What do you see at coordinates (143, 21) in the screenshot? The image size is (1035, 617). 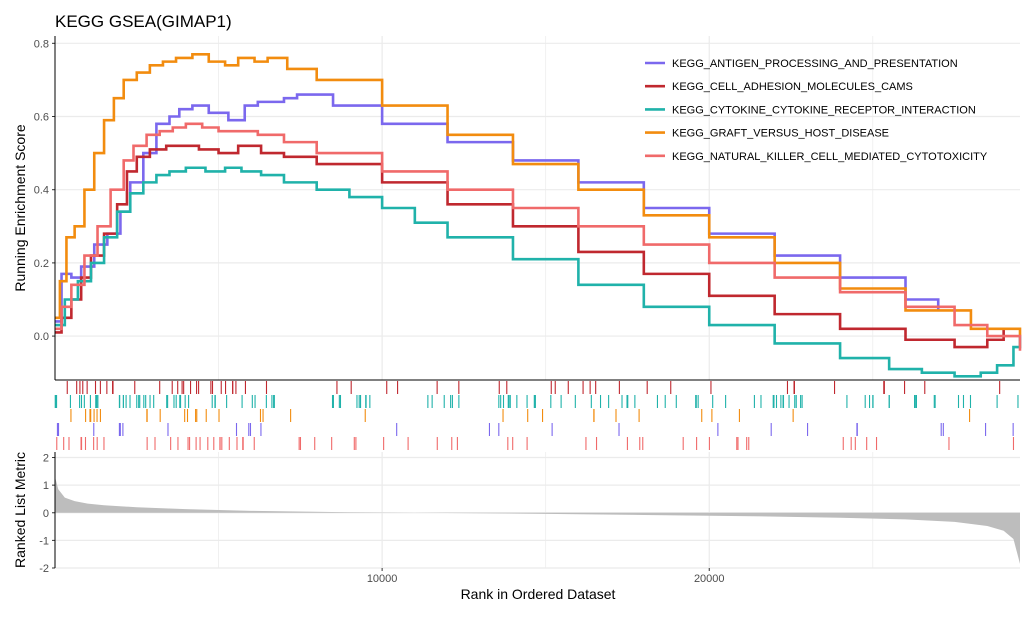 I see `chart-title: KEGG GSEA(GIMAP1)` at bounding box center [143, 21].